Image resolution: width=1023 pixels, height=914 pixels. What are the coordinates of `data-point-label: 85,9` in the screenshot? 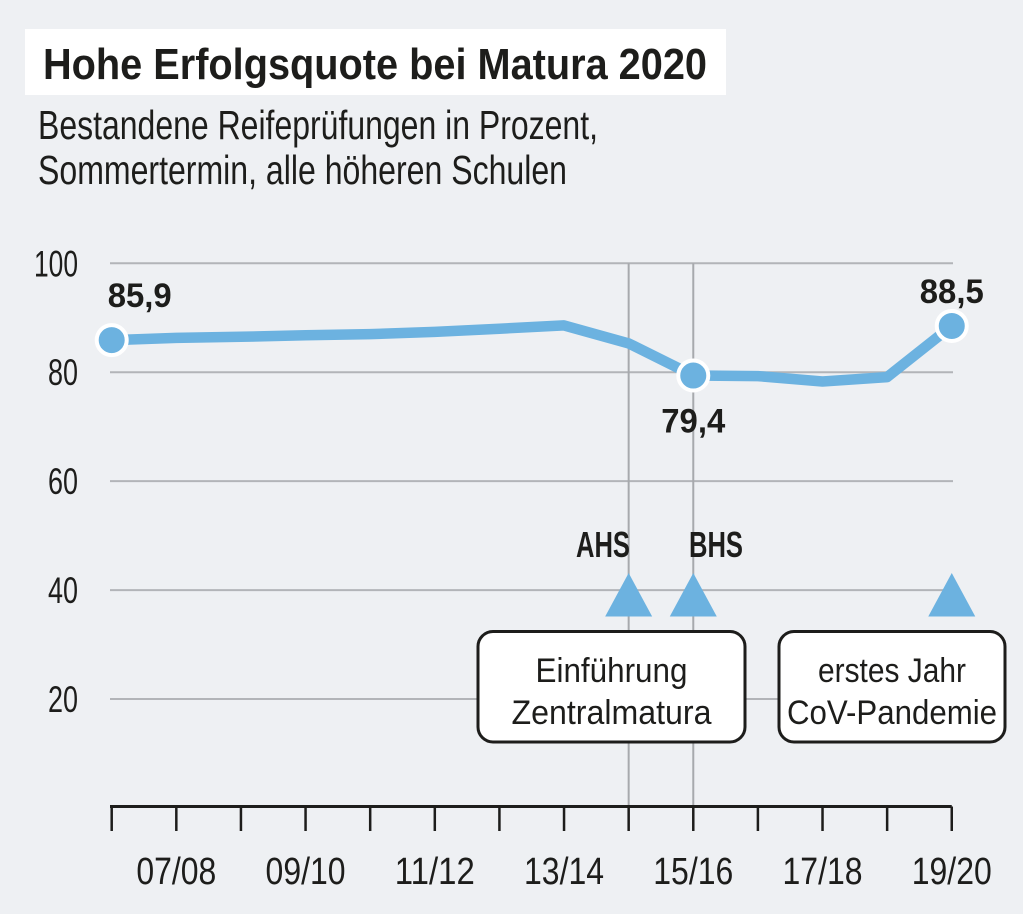 It's located at (140, 296).